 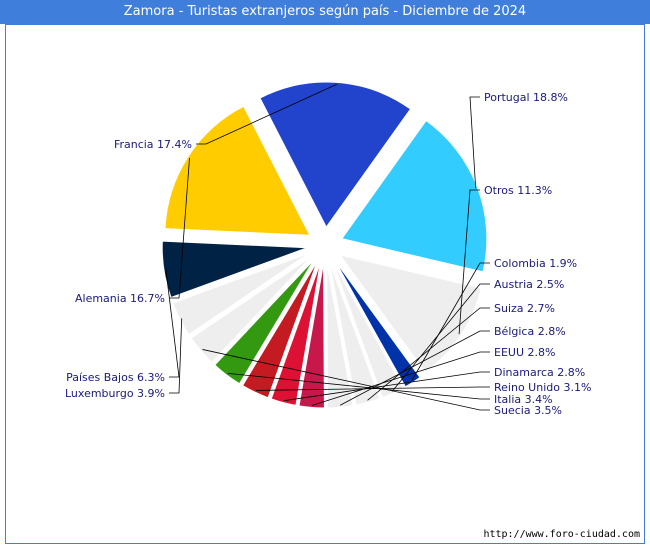 What do you see at coordinates (179, 228) in the screenshot?
I see `leader-line-alemania` at bounding box center [179, 228].